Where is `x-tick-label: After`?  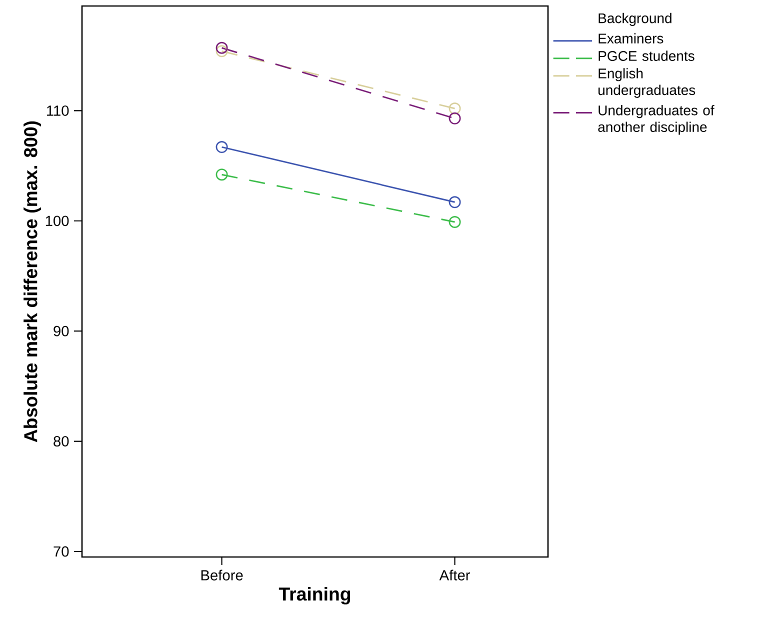 x-tick-label: After is located at coordinates (454, 575).